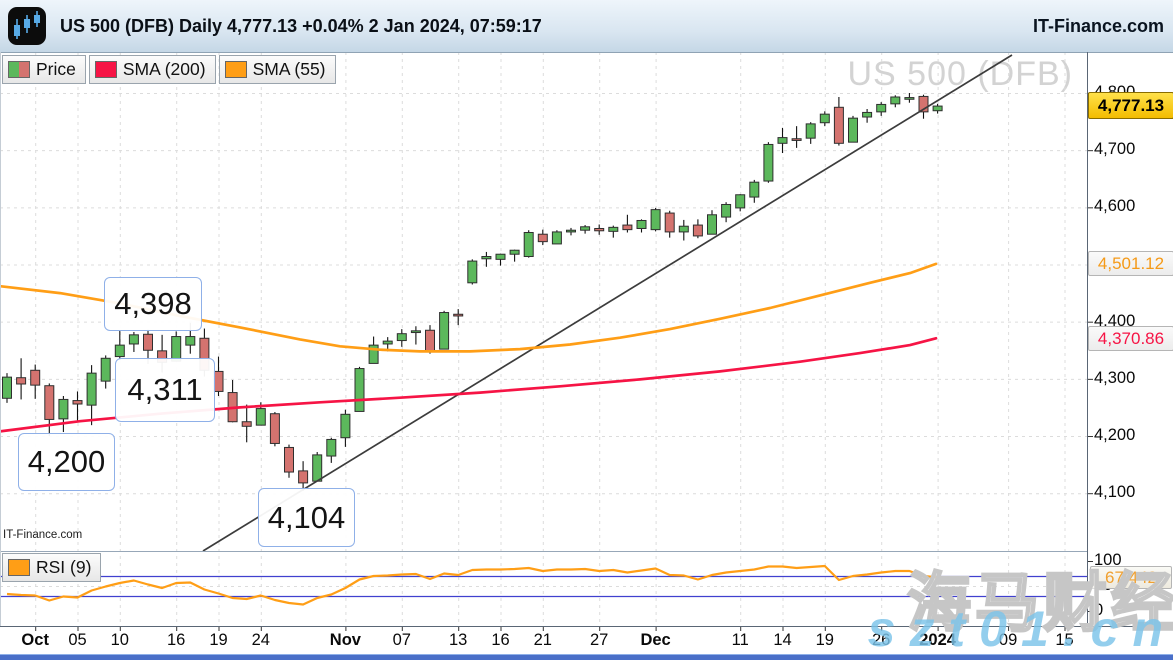  I want to click on annotation-callout-4200: 4,200, so click(66, 462).